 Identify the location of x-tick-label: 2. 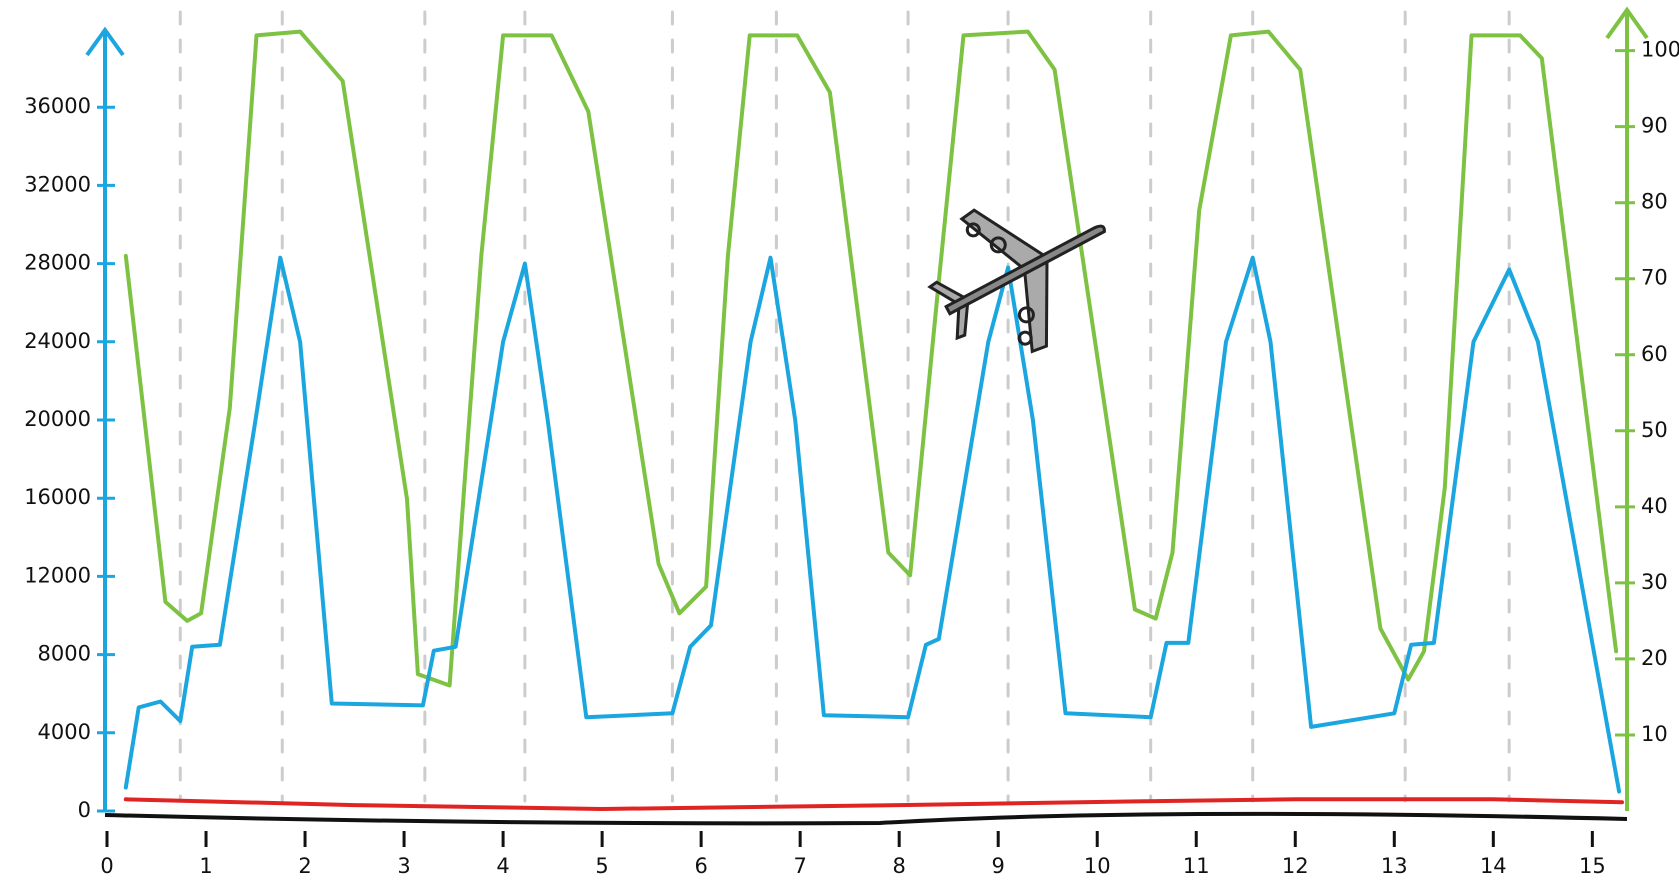
(304, 866).